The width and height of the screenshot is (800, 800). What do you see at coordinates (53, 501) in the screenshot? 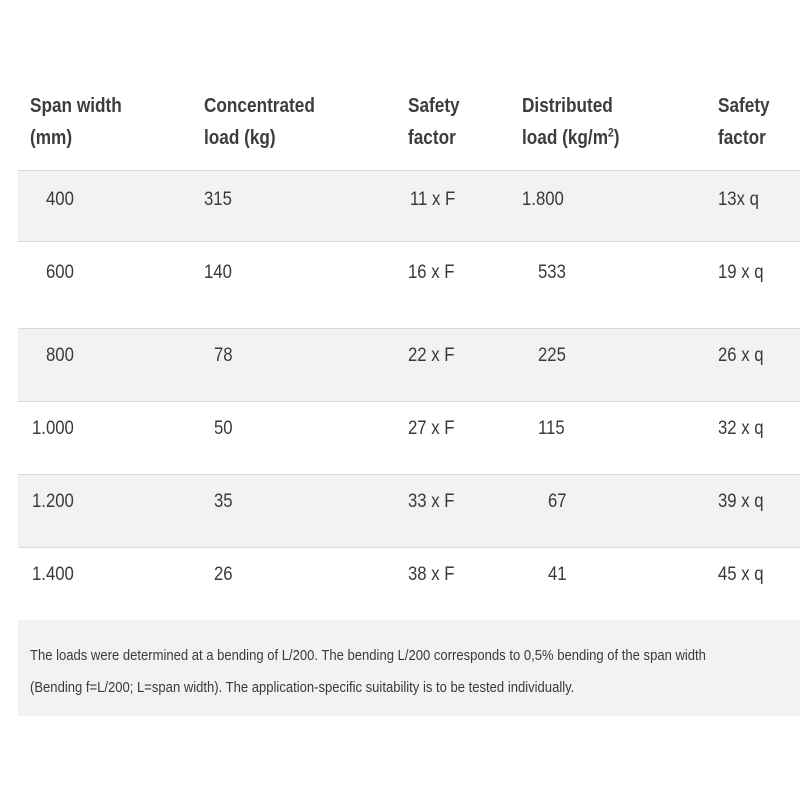
I see `cell-span-width: 1.200` at bounding box center [53, 501].